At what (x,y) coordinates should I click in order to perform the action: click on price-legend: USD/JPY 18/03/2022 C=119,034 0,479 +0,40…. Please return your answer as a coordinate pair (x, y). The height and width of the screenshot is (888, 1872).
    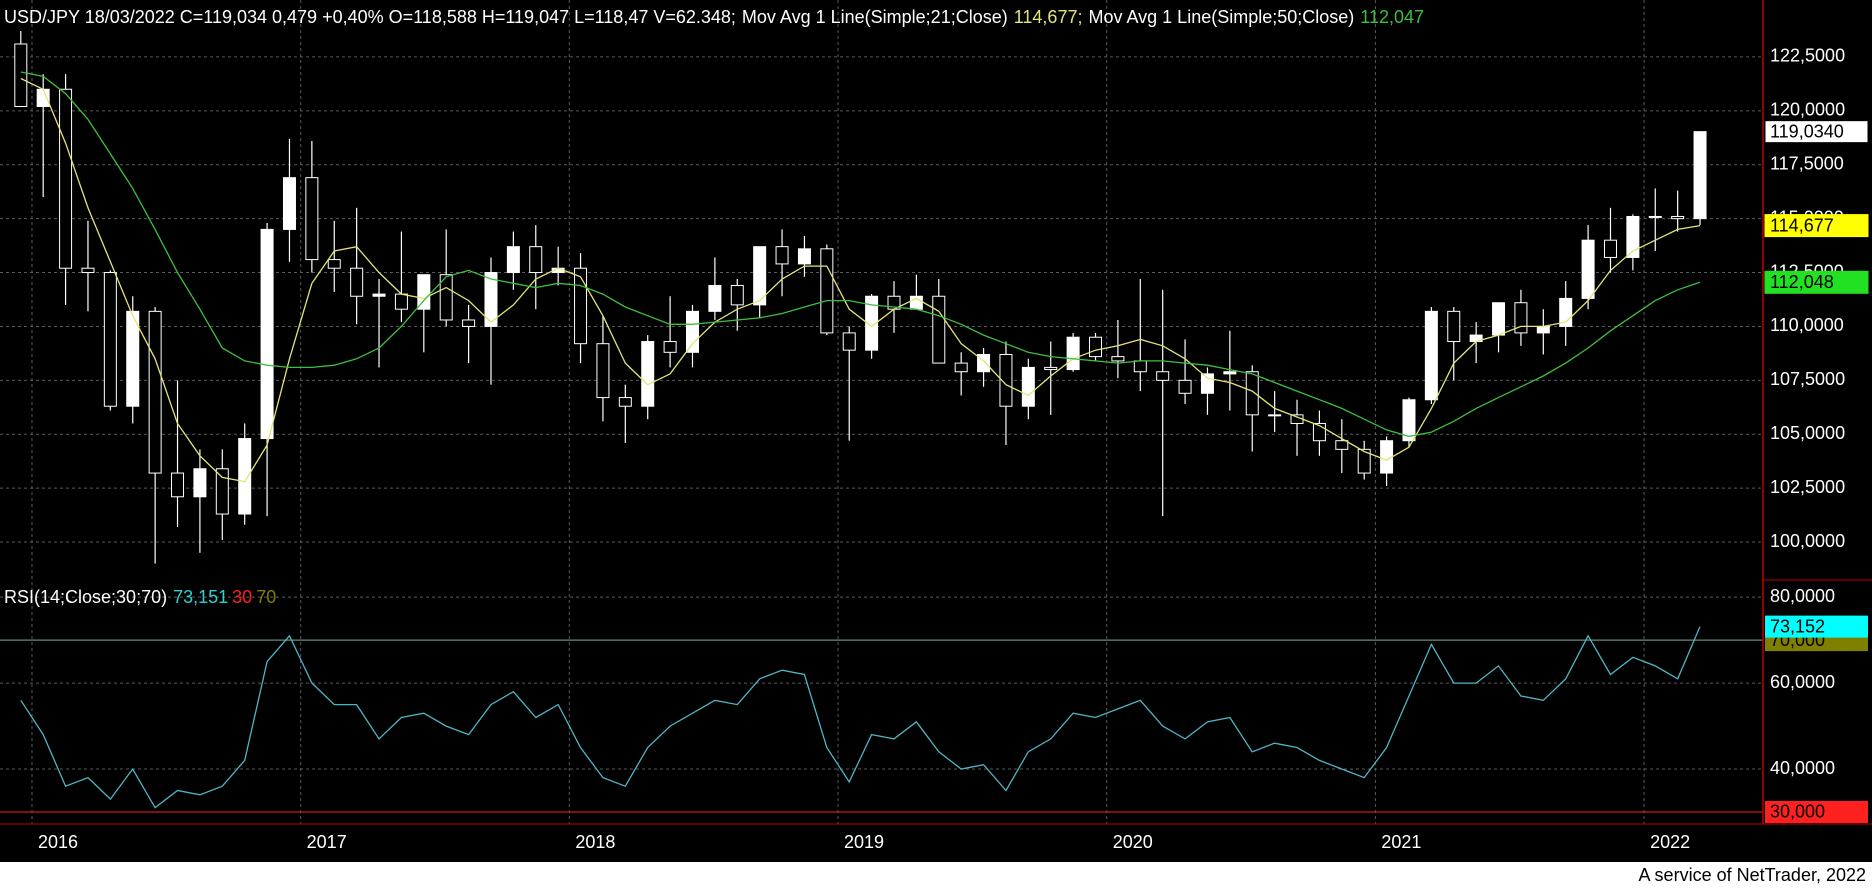
    Looking at the image, I should click on (714, 17).